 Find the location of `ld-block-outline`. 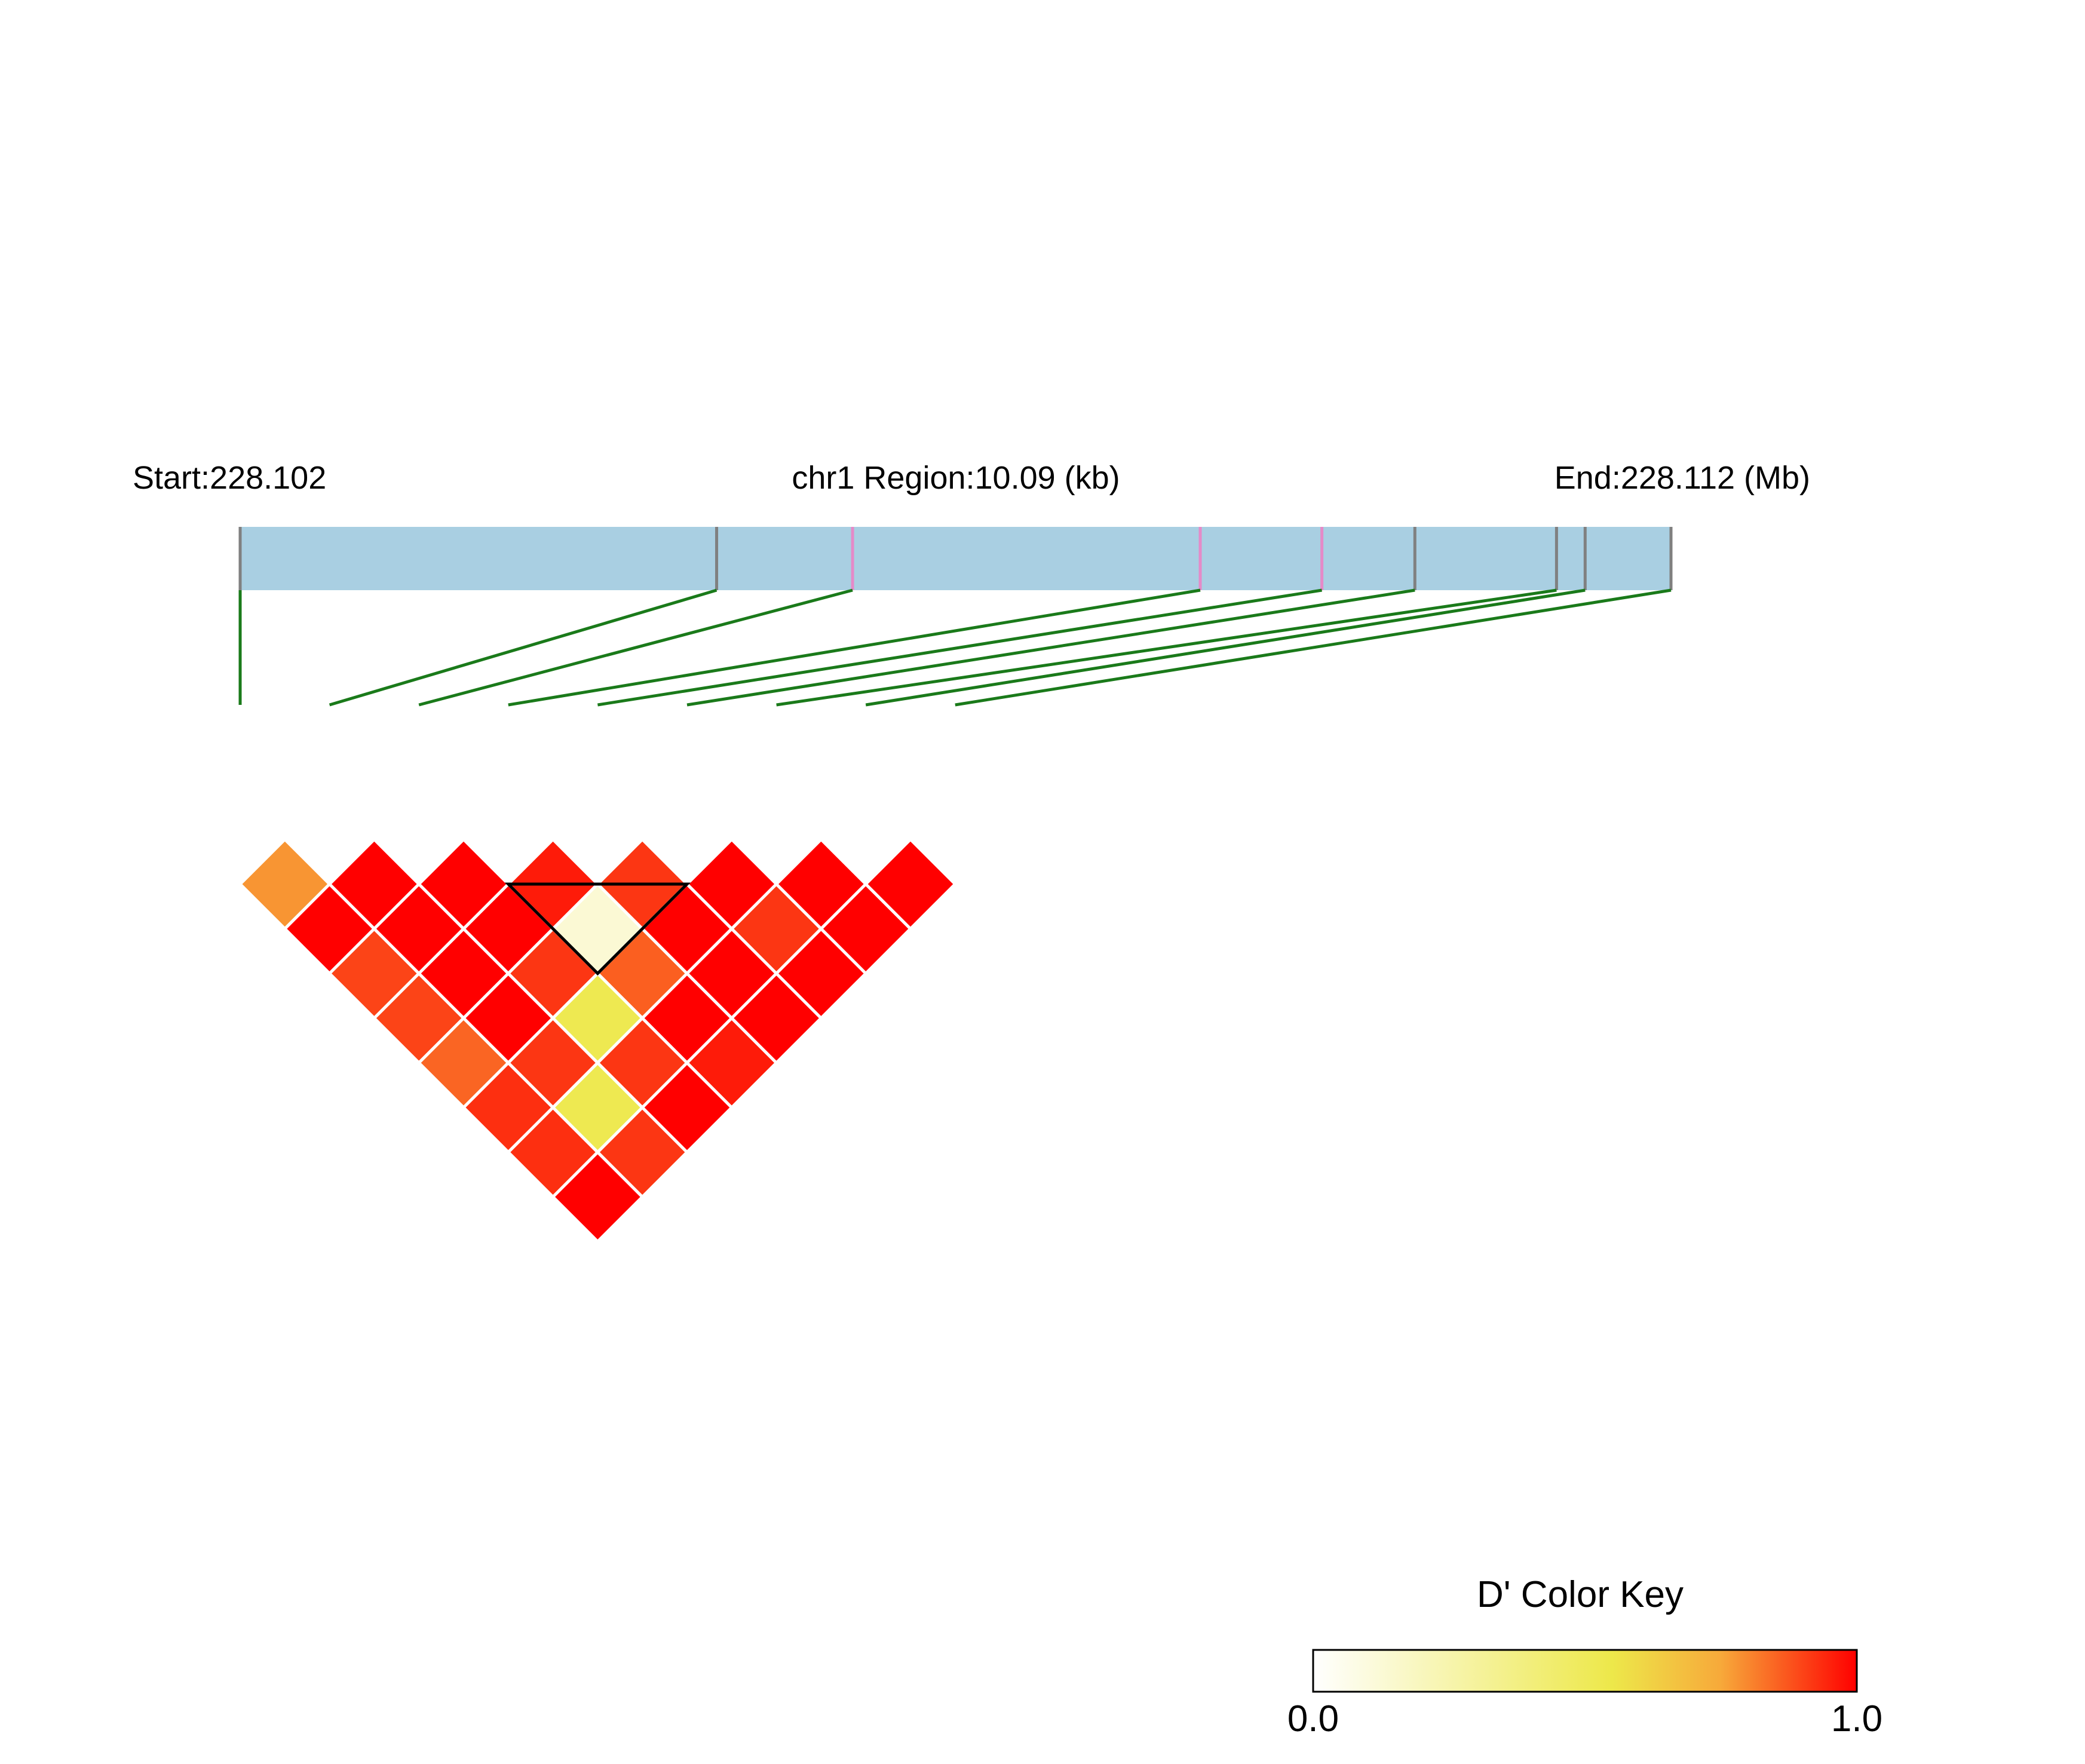

ld-block-outline is located at coordinates (597, 929).